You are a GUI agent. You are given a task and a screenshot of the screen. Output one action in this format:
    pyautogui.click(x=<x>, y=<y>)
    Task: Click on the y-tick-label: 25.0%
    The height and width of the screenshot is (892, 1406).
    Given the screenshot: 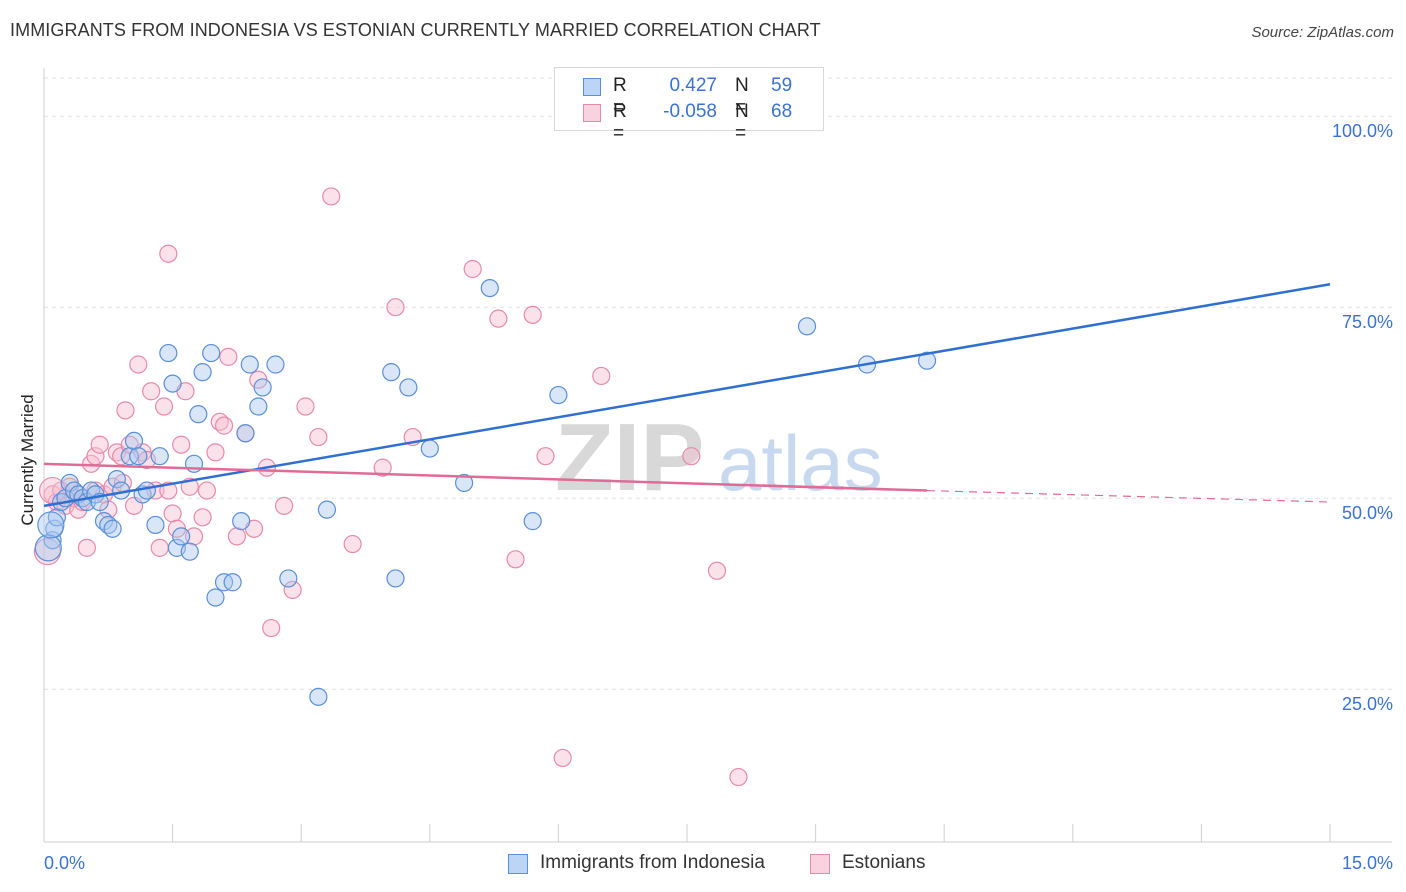 What is the action you would take?
    pyautogui.click(x=1367, y=704)
    